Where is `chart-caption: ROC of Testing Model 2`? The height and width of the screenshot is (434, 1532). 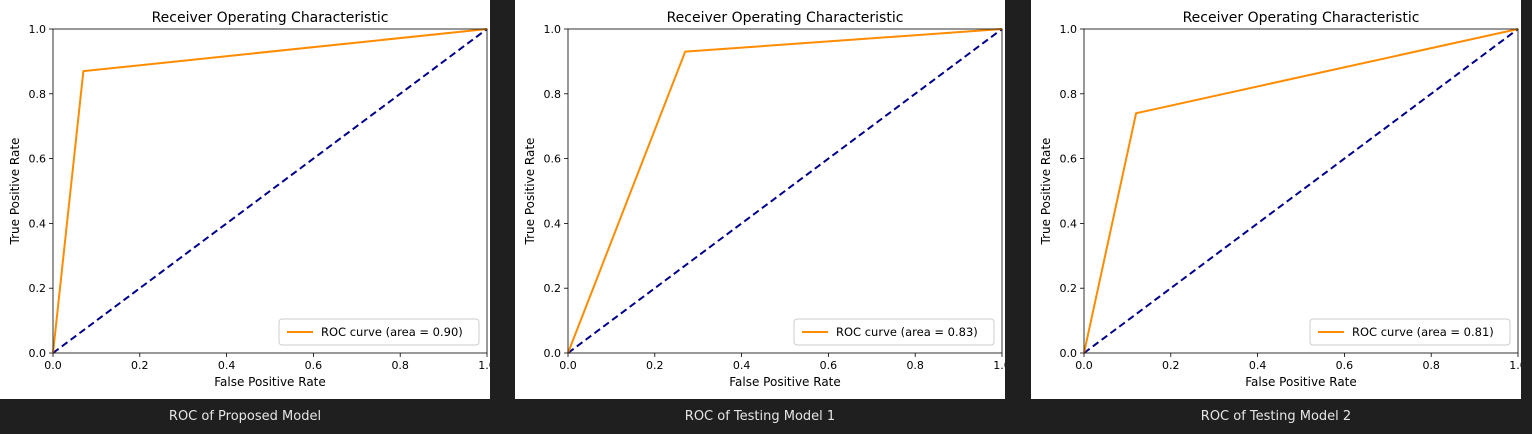 chart-caption: ROC of Testing Model 2 is located at coordinates (1276, 416).